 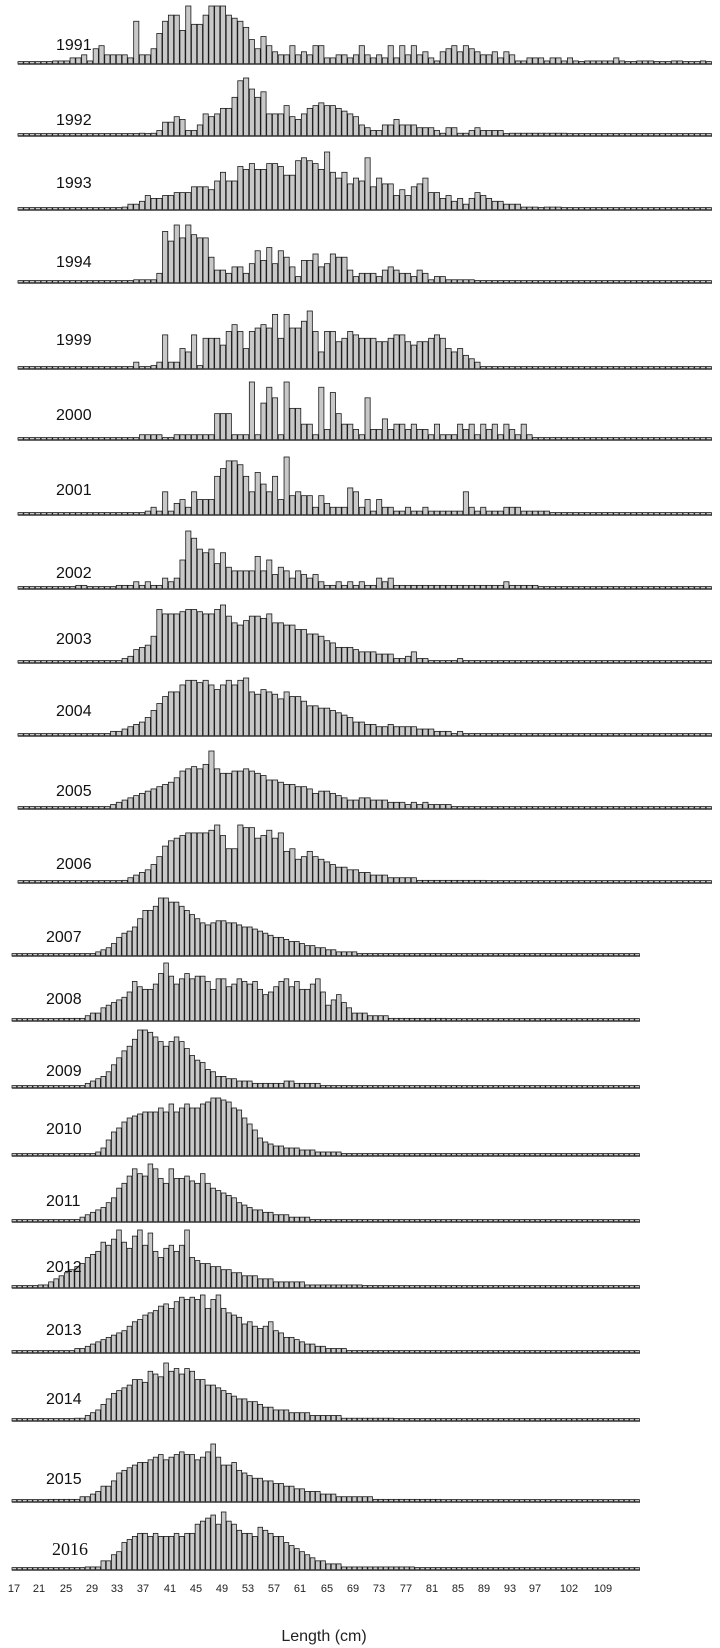 I want to click on x-tick-label: 37, so click(x=143, y=1589).